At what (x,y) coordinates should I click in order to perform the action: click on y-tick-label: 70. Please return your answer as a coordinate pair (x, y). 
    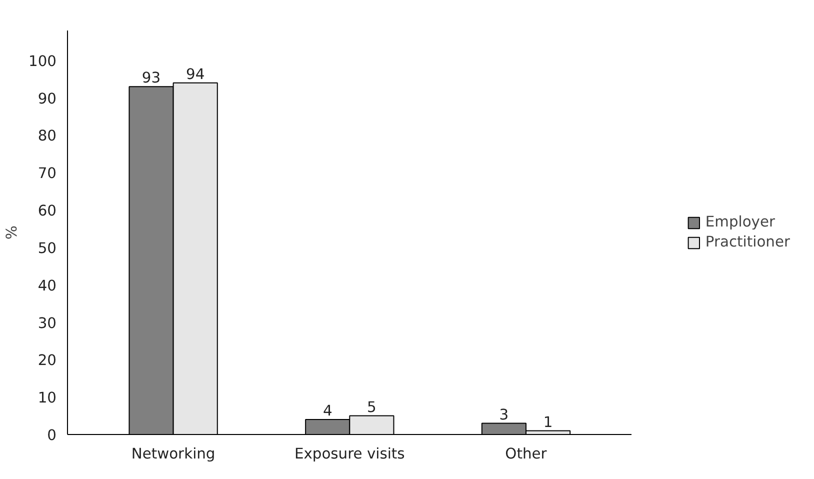
    Looking at the image, I should click on (47, 173).